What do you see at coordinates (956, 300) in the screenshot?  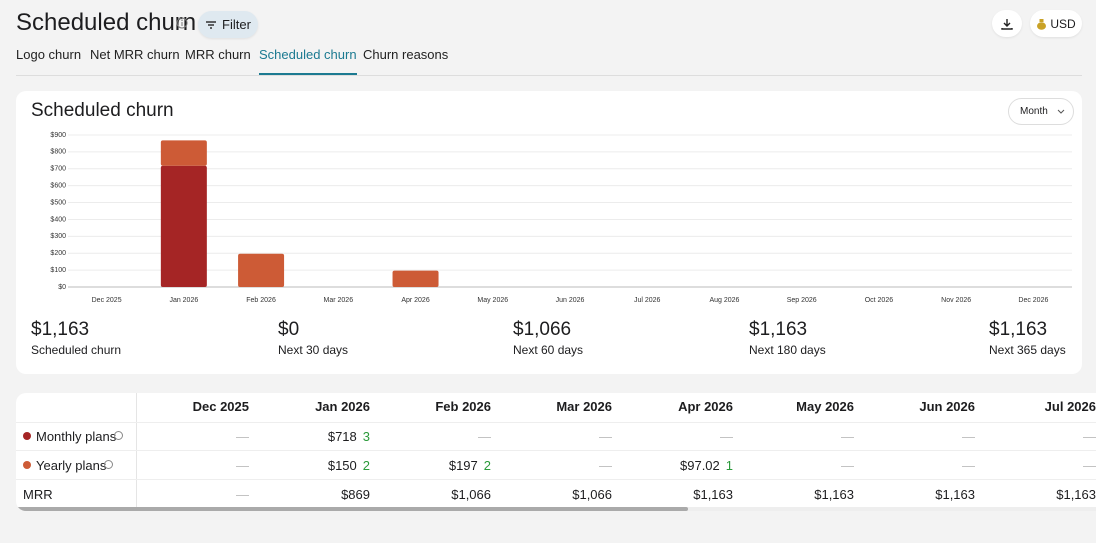 I see `x-tick-label: Nov 2026` at bounding box center [956, 300].